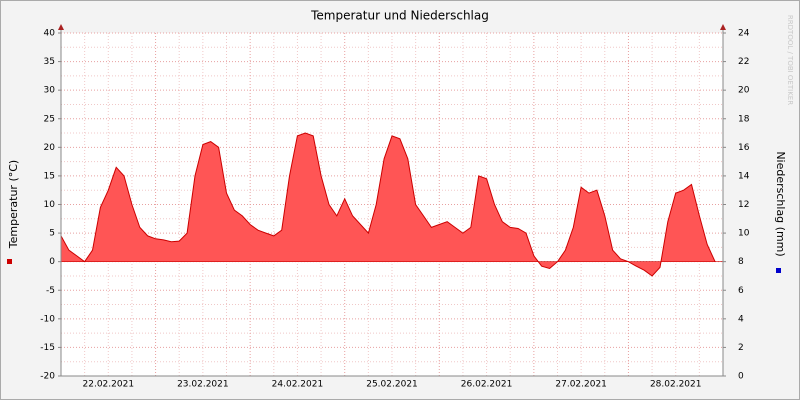 The height and width of the screenshot is (400, 800). Describe the element at coordinates (399, 16) in the screenshot. I see `chart-title: Temperatur und Niederschlag` at that location.